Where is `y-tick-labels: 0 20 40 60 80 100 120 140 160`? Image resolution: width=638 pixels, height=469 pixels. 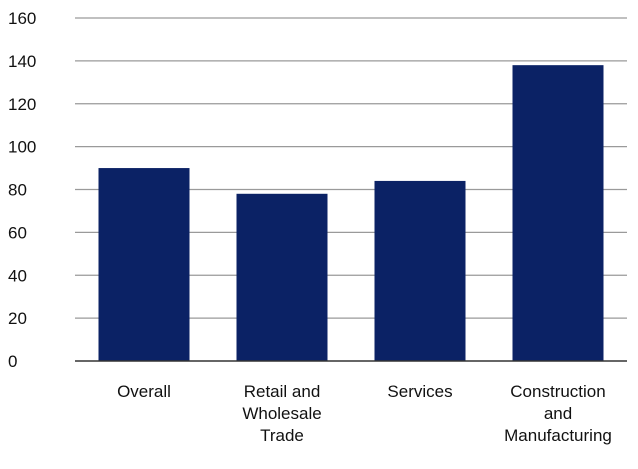 y-tick-labels: 0 20 40 60 80 100 120 140 160 is located at coordinates (22, 190).